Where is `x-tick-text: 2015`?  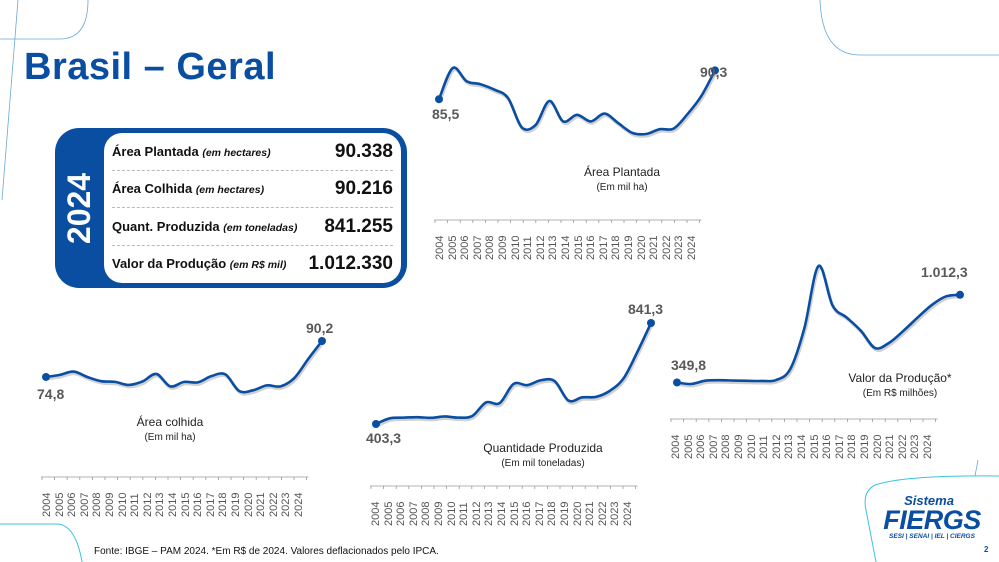
x-tick-text: 2015 is located at coordinates (814, 446).